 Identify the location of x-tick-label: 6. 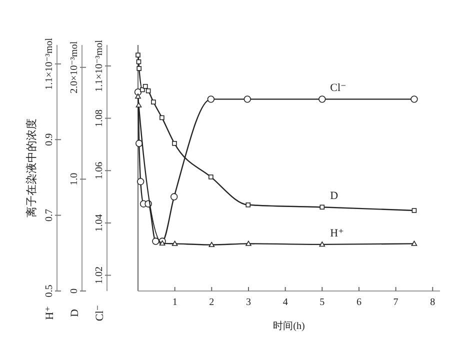
(359, 302).